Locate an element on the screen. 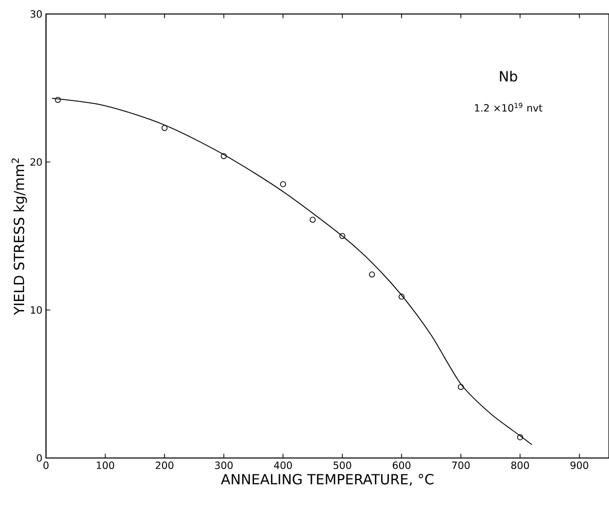 The image size is (609, 507). annotation: Nb is located at coordinates (509, 76).